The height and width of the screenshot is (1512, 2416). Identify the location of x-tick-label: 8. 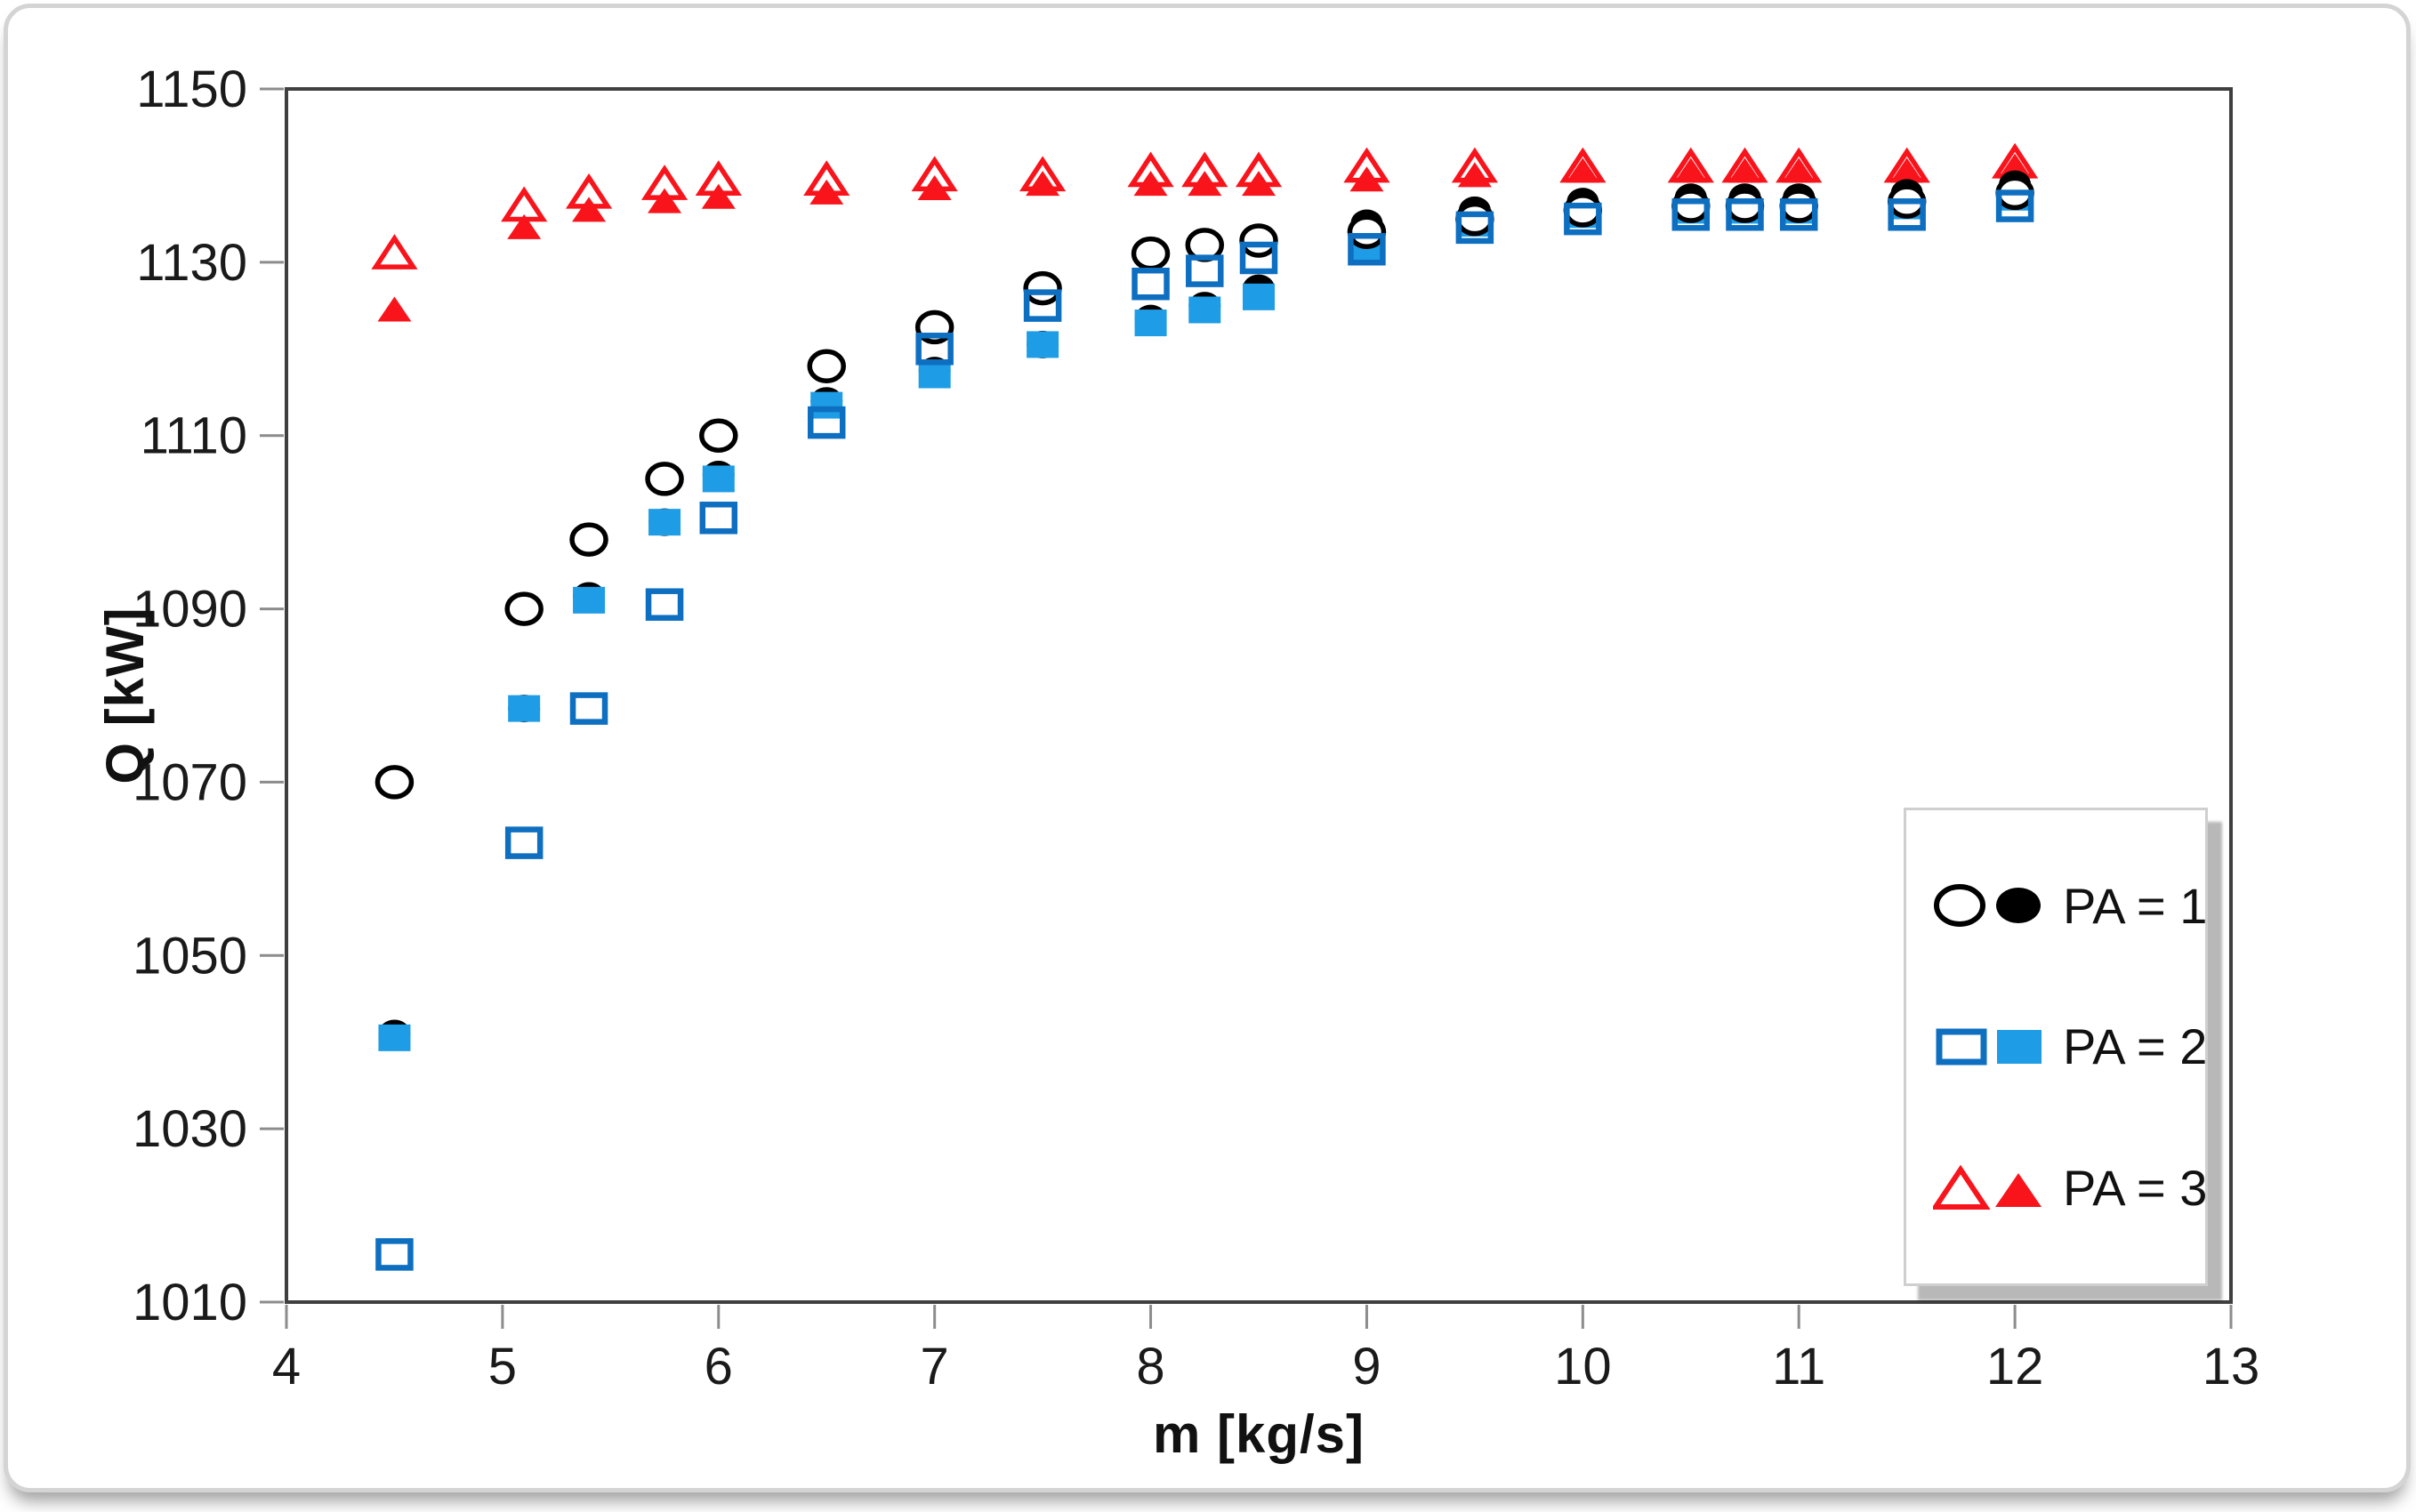
(1150, 1367).